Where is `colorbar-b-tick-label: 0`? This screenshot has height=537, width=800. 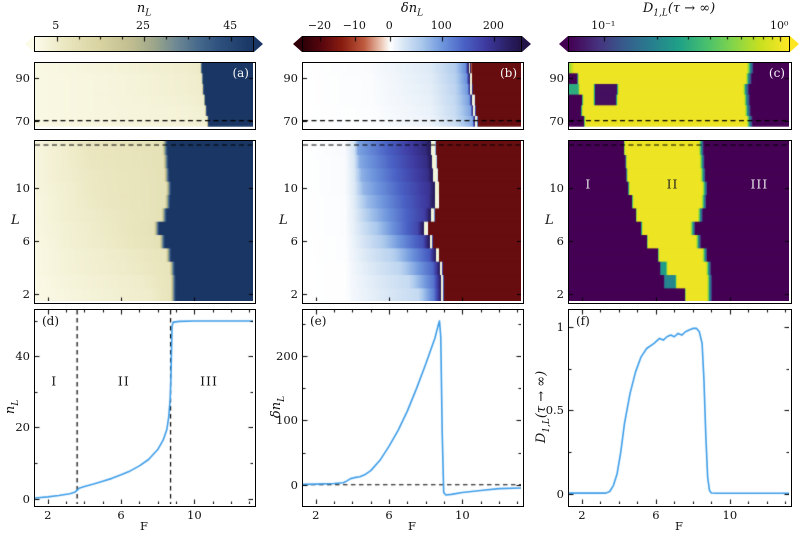
colorbar-b-tick-label: 0 is located at coordinates (389, 25).